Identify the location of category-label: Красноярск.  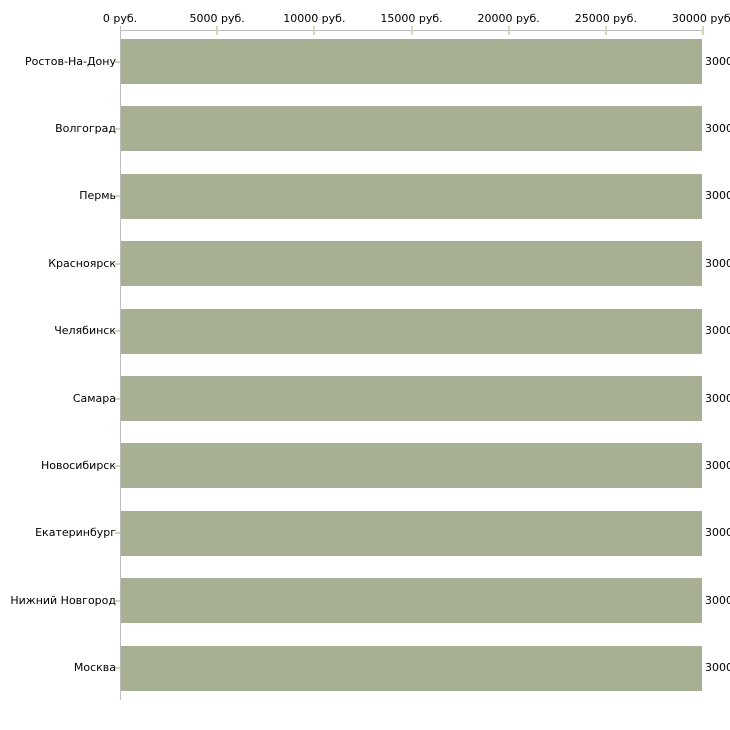
(82, 263).